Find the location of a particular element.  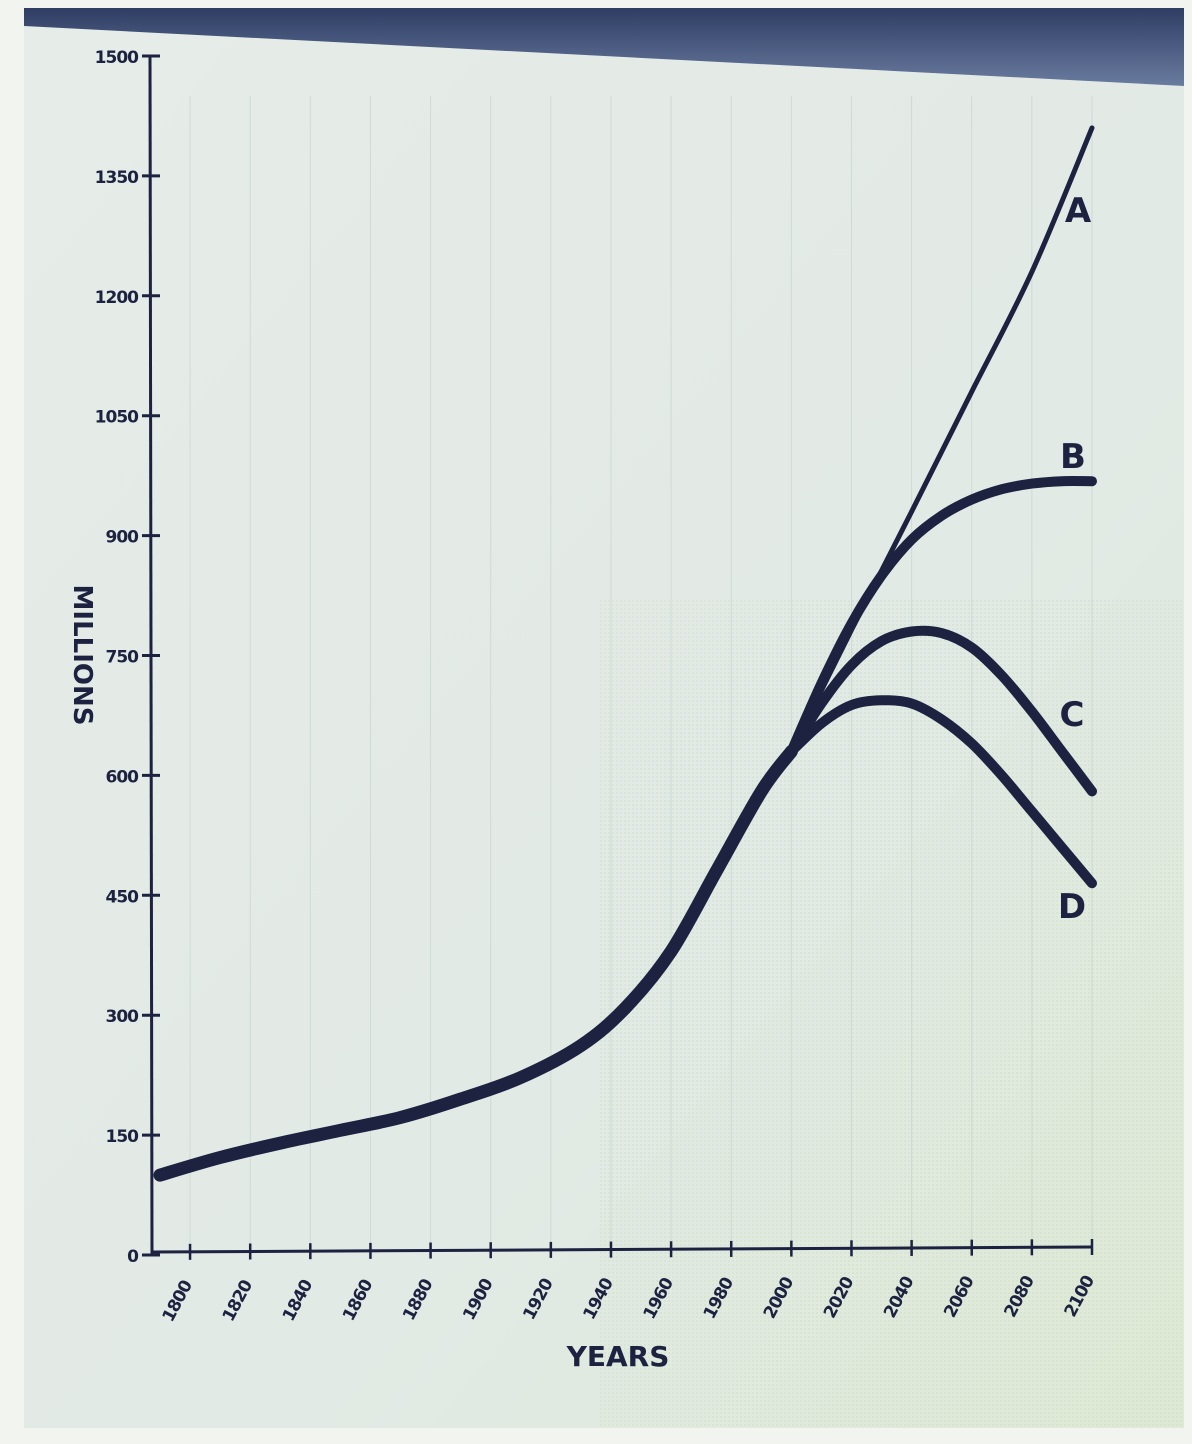

y-tick-label-1200: 1200 is located at coordinates (117, 298).